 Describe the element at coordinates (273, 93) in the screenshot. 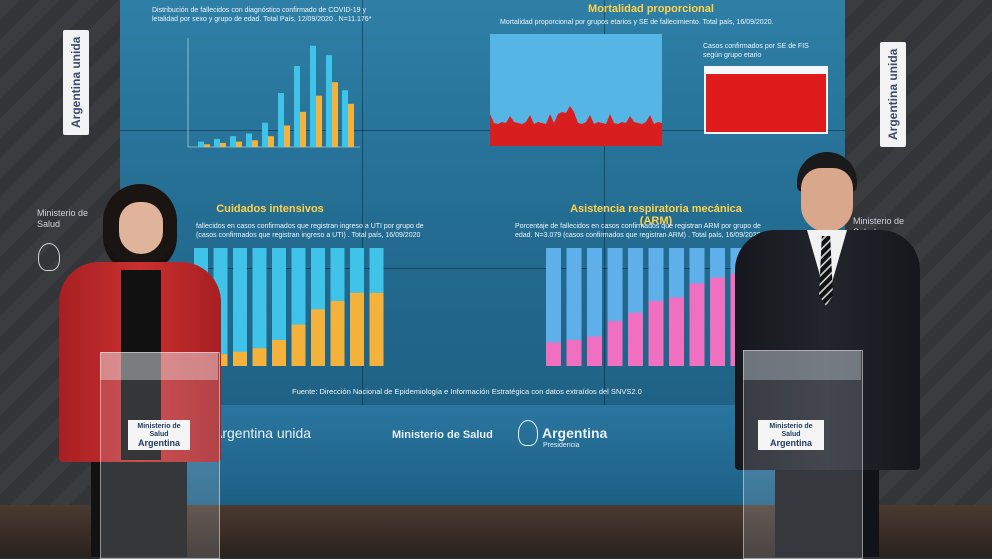

I see `chart-tl-bars` at that location.